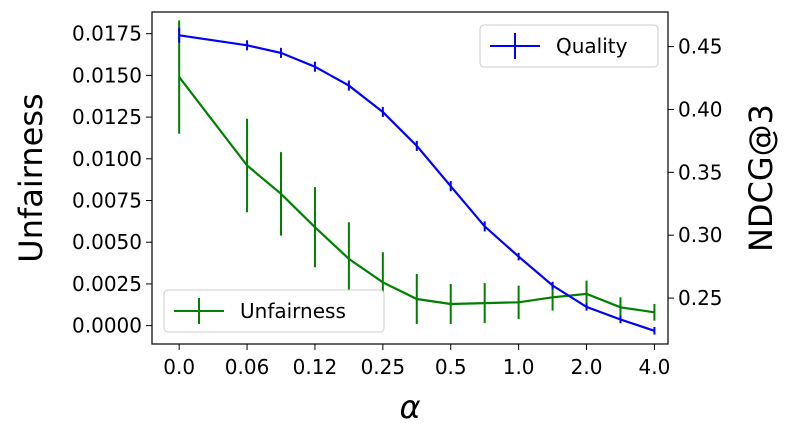 This screenshot has width=790, height=437. I want to click on legend-quality: Quality, so click(569, 46).